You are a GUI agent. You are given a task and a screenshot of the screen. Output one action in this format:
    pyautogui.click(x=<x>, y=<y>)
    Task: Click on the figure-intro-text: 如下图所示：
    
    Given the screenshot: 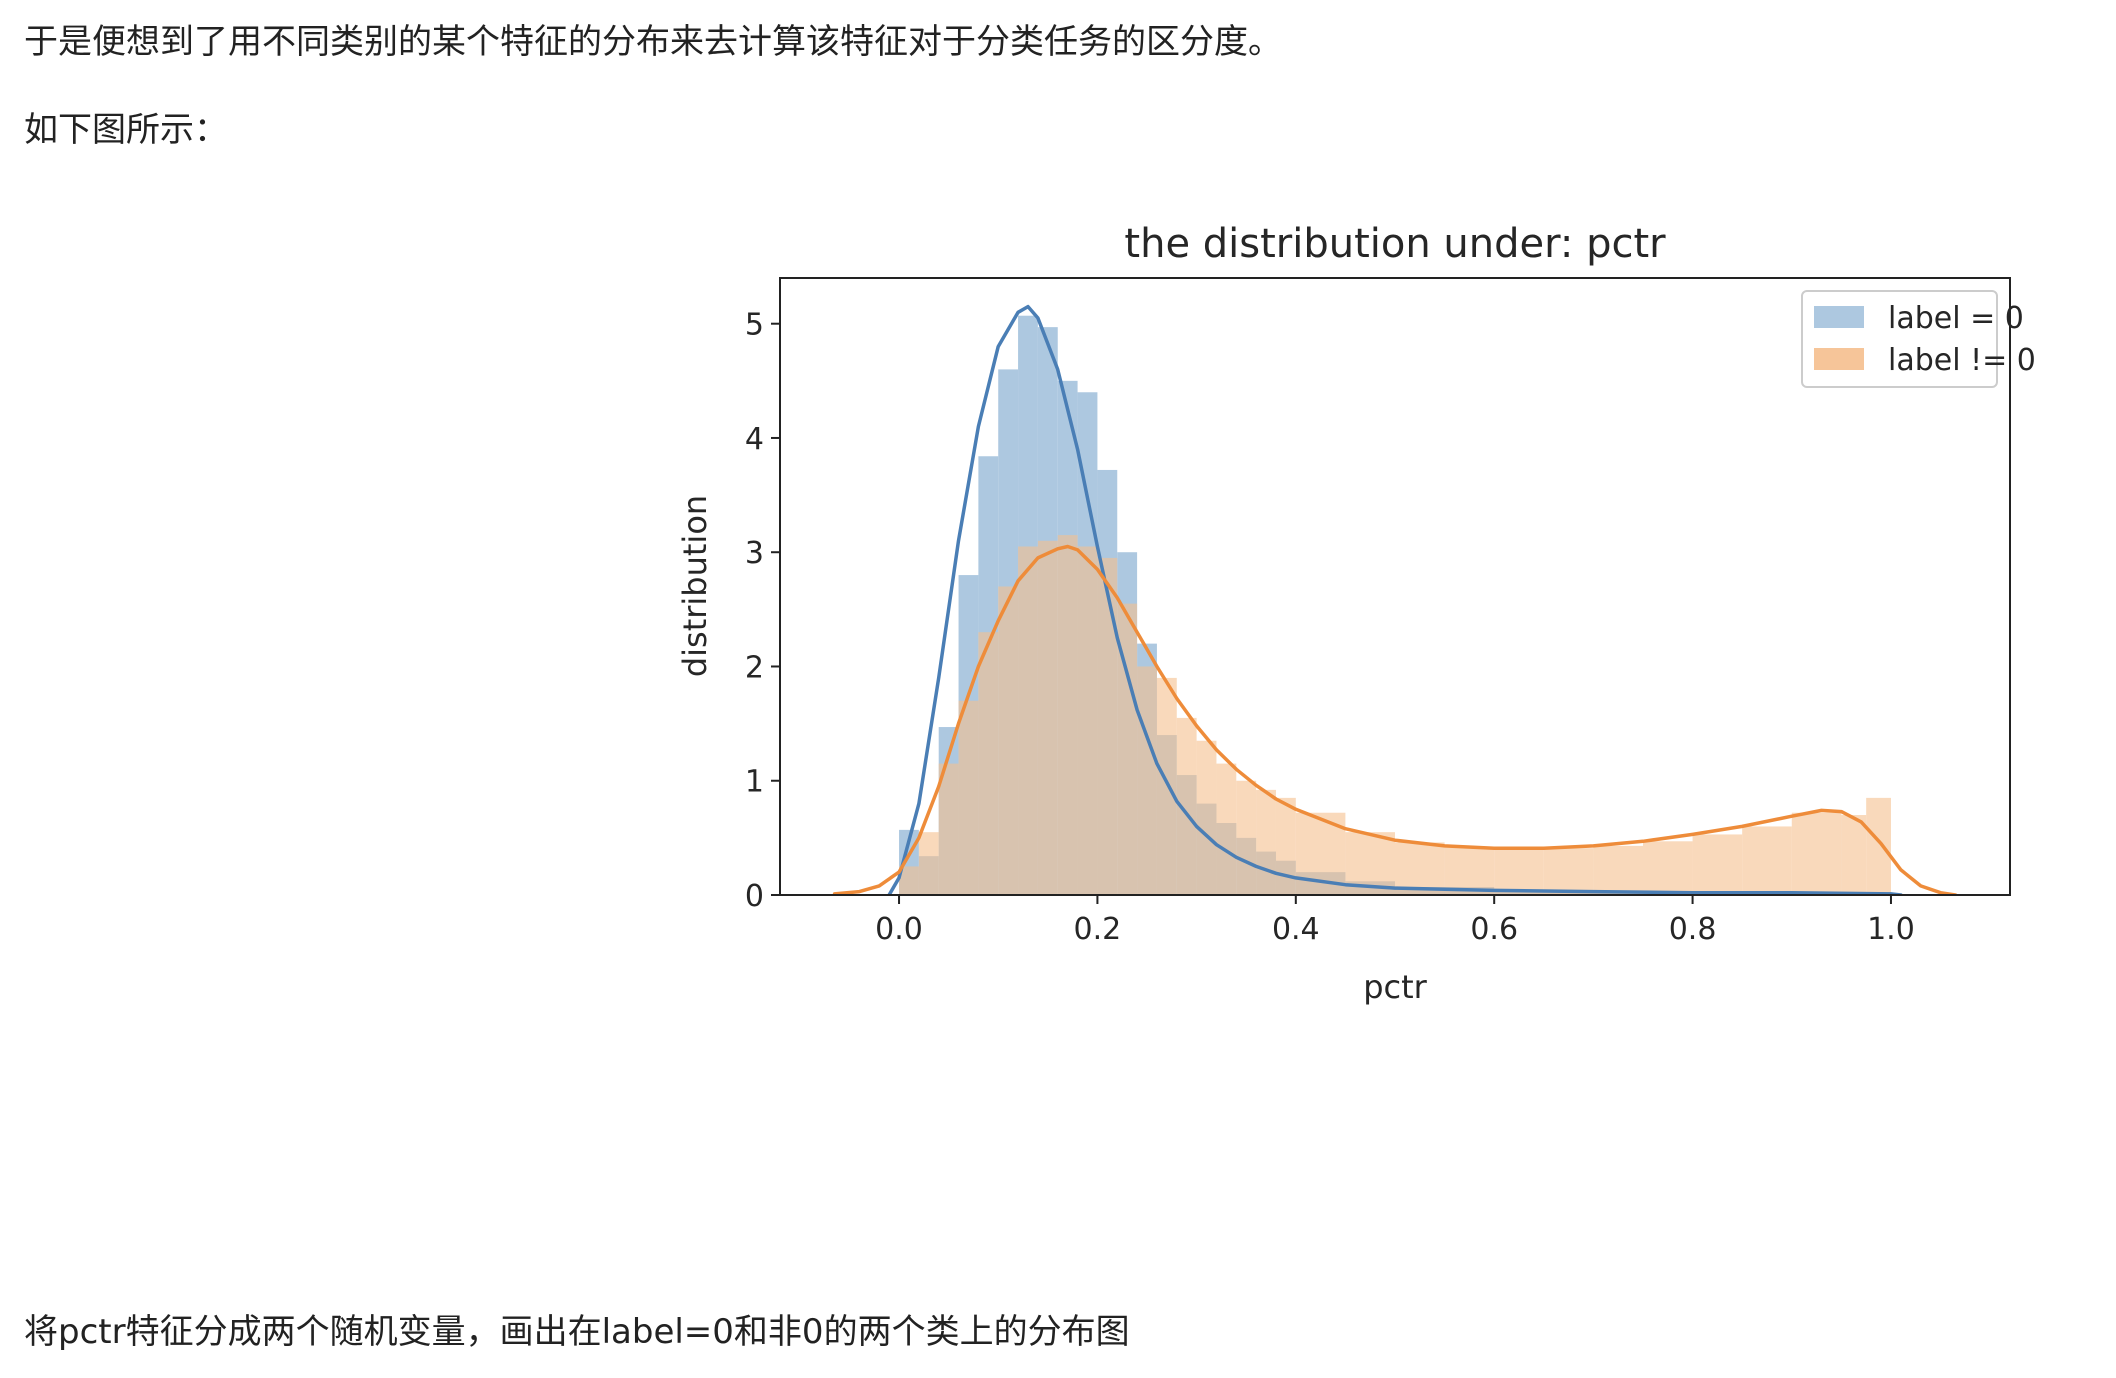 What is the action you would take?
    pyautogui.click(x=126, y=130)
    